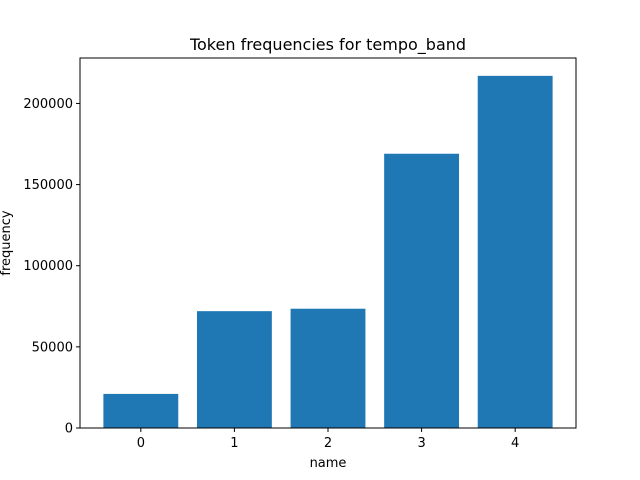 This screenshot has width=640, height=480. I want to click on x-axis-label: name, so click(328, 463).